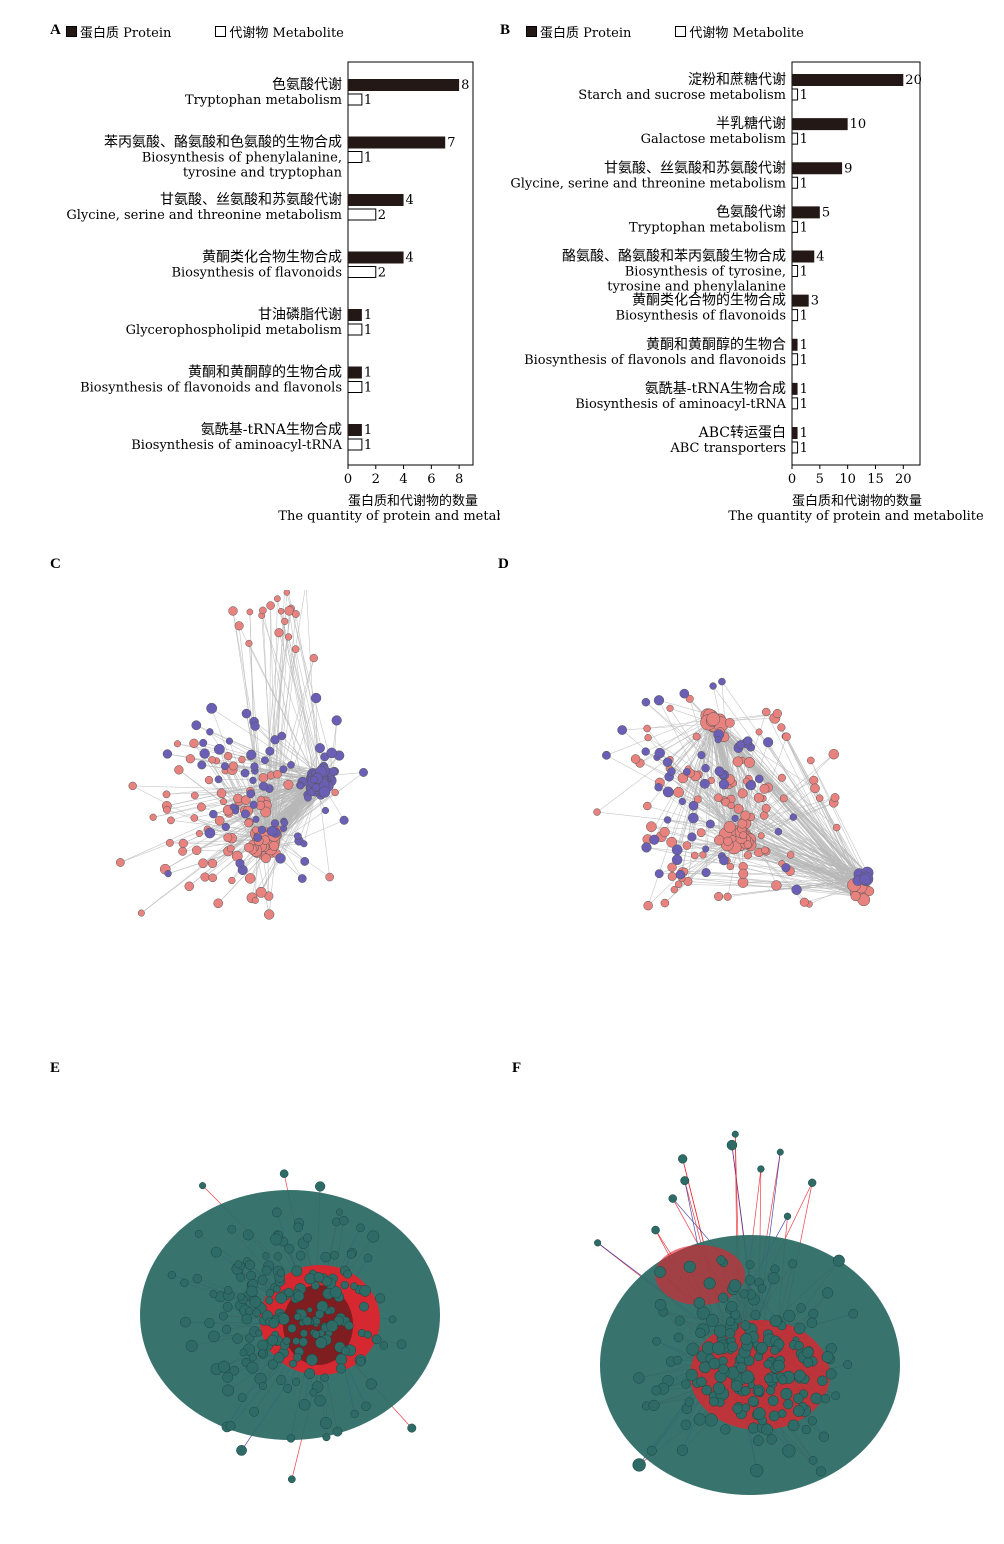 This screenshot has height=1544, width=1004. Describe the element at coordinates (705, 272) in the screenshot. I see `category-label-en: Biosynthesis of tyrosine,` at that location.